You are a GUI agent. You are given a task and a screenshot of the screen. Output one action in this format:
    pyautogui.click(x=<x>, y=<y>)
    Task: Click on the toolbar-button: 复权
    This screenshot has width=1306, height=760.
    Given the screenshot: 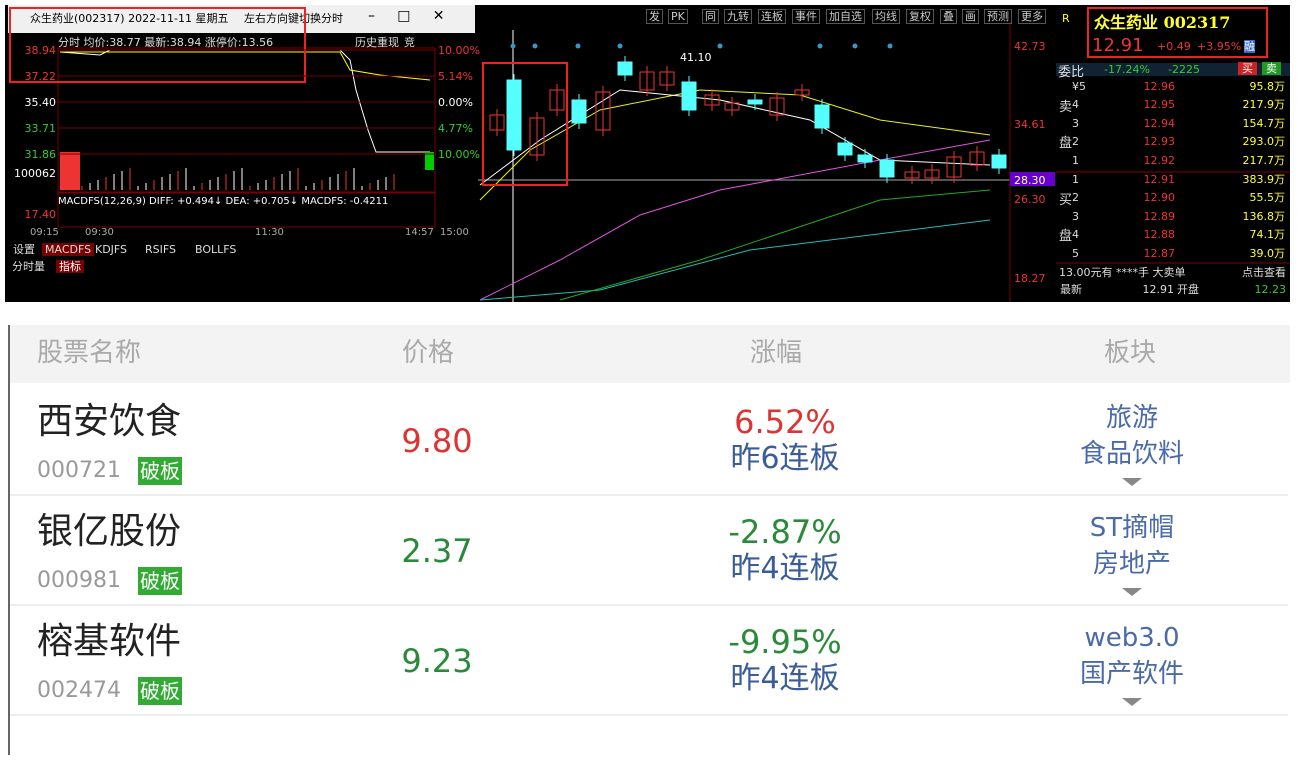 What is the action you would take?
    pyautogui.click(x=920, y=16)
    